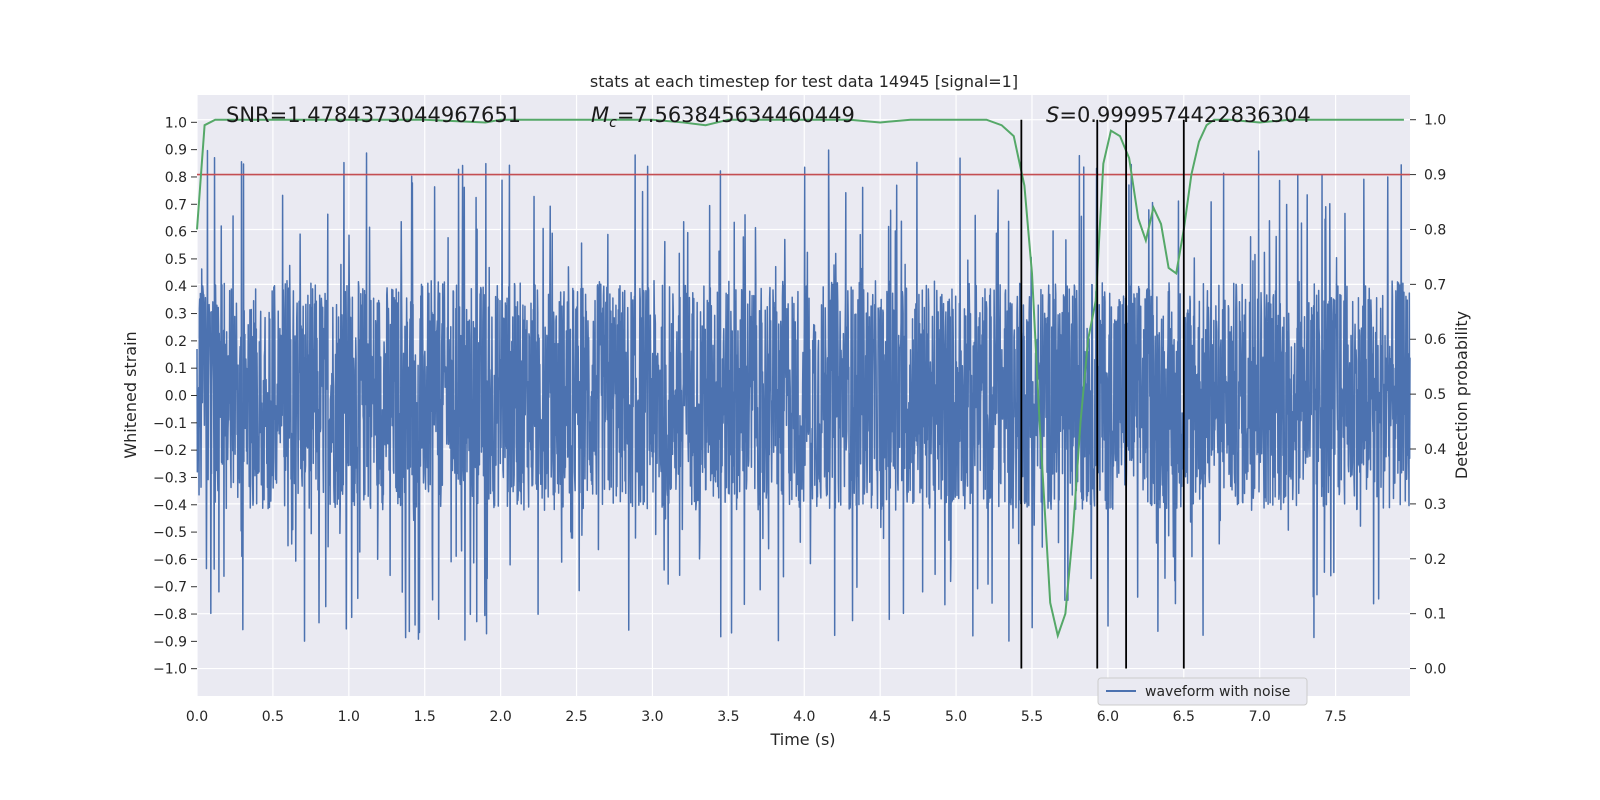 The height and width of the screenshot is (800, 1600). What do you see at coordinates (500, 717) in the screenshot?
I see `x-tick-label: 2.0` at bounding box center [500, 717].